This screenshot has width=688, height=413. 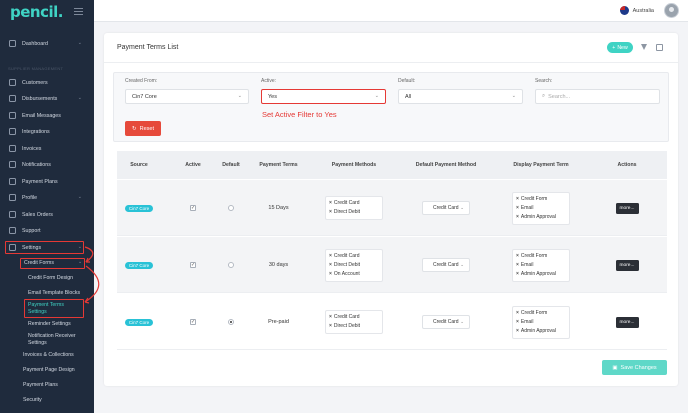 I want to click on sidebar-item-payment-plans: Payment Plans, so click(x=47, y=181).